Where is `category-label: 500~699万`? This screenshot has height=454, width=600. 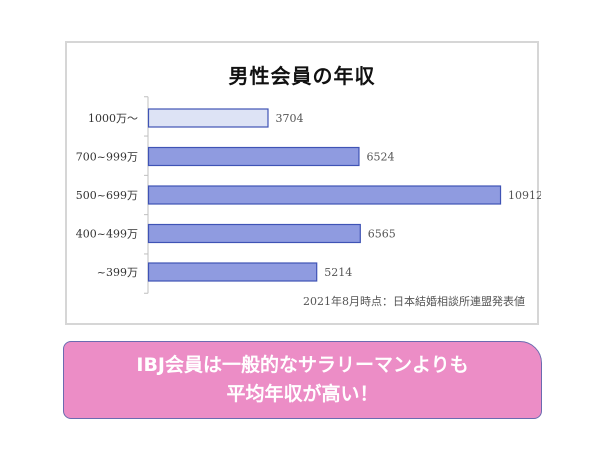
category-label: 500~699万 is located at coordinates (107, 195).